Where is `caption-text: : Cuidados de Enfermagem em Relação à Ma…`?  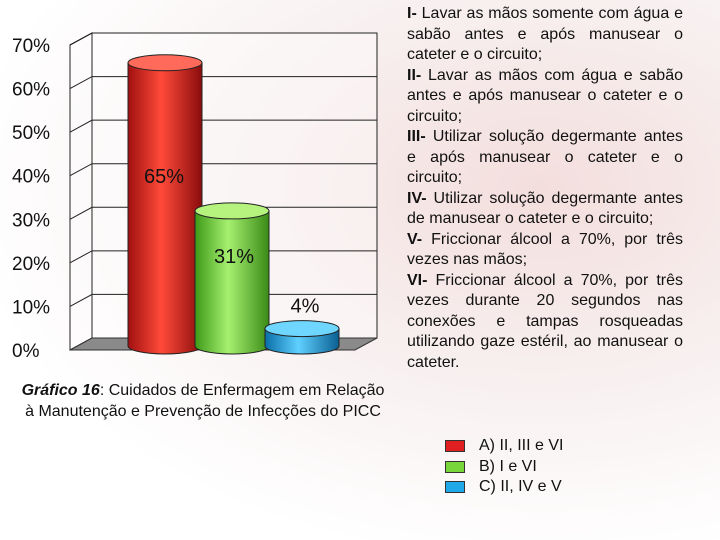 caption-text: : Cuidados de Enfermagem em Relação à Ma… is located at coordinates (205, 401).